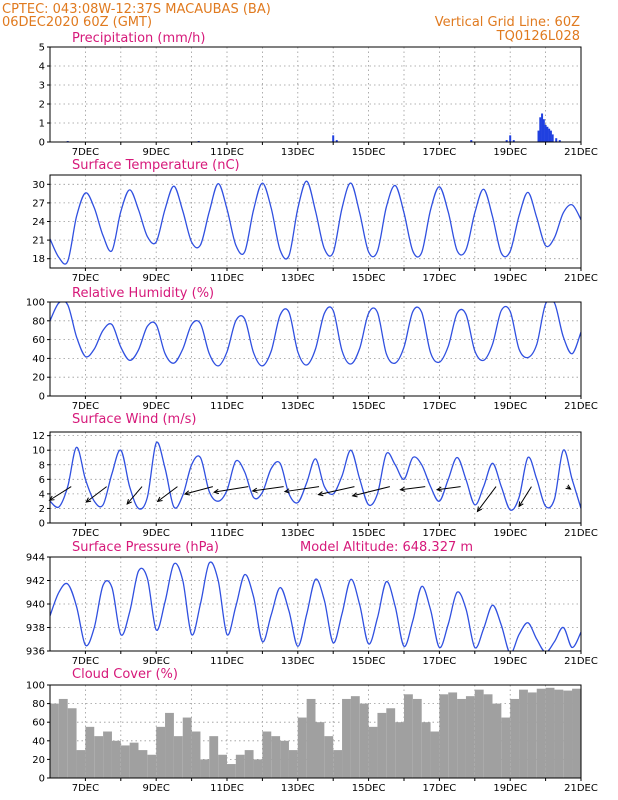 This screenshot has height=800, width=618. What do you see at coordinates (298, 152) in the screenshot?
I see `precip-date-label: 13DEC` at bounding box center [298, 152].